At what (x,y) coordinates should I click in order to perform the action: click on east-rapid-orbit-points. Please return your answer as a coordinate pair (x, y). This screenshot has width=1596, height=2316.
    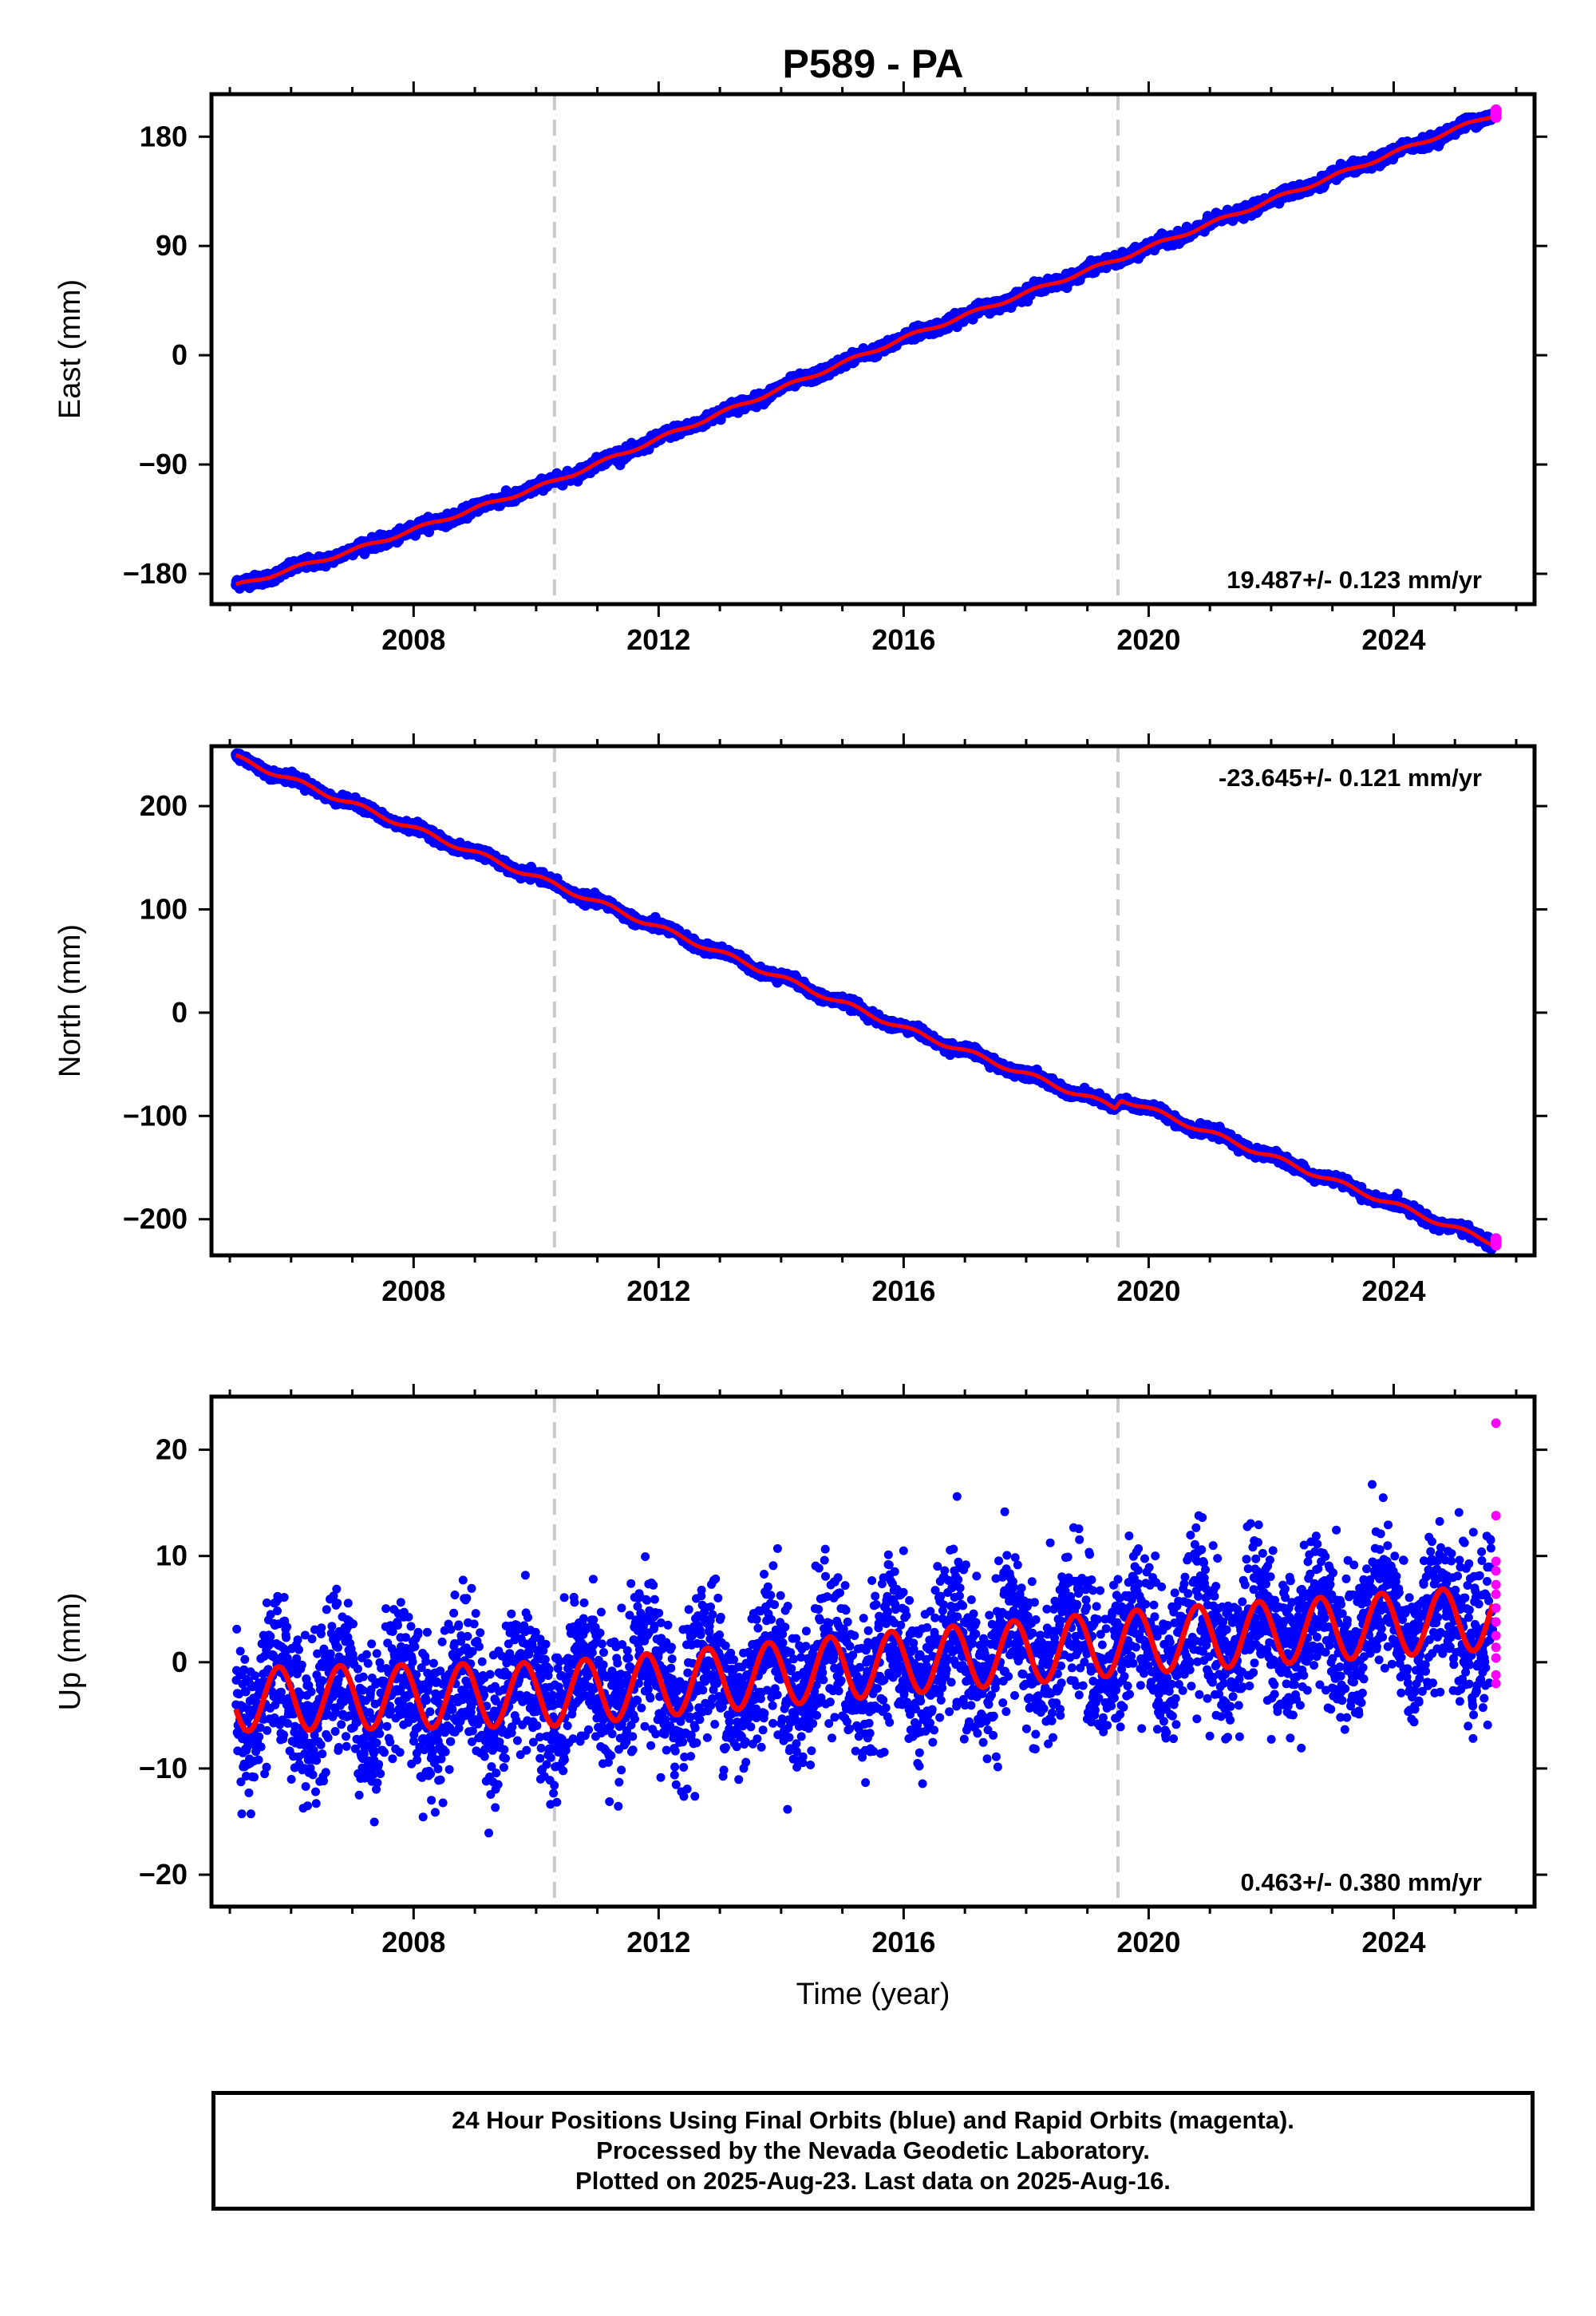
    Looking at the image, I should click on (1496, 113).